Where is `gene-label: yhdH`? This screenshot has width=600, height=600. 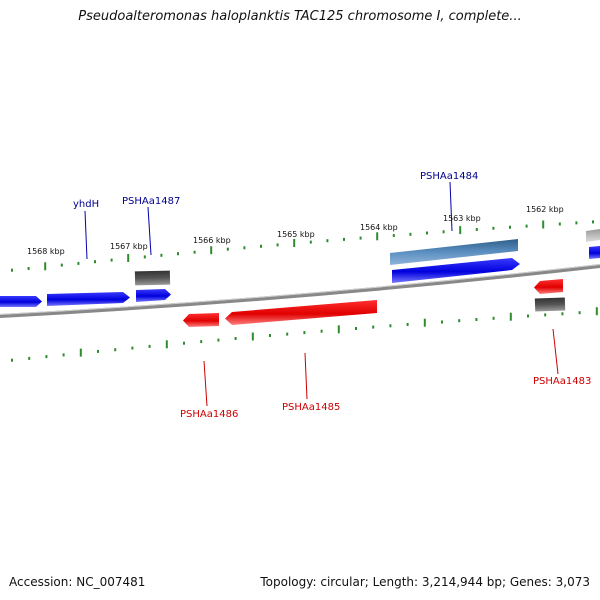 gene-label: yhdH is located at coordinates (86, 204).